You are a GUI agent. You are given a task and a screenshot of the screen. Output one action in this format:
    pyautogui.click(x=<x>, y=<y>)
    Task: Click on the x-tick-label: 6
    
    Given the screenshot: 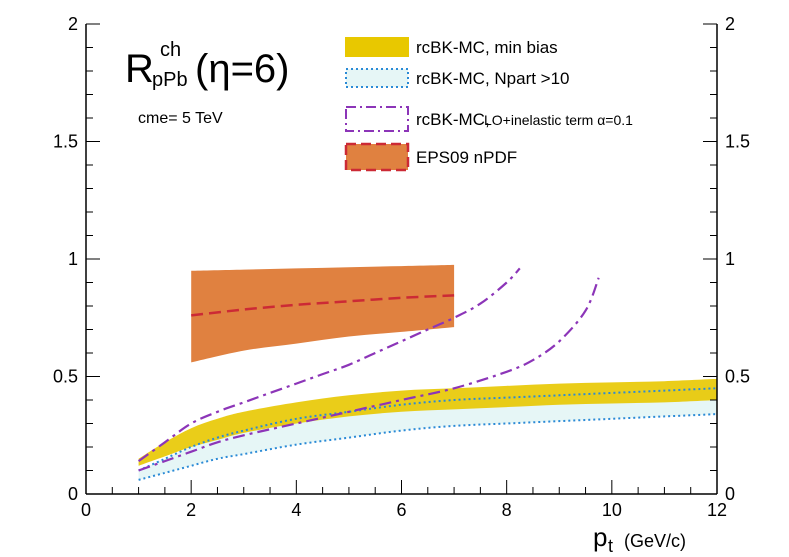 What is the action you would take?
    pyautogui.click(x=401, y=510)
    